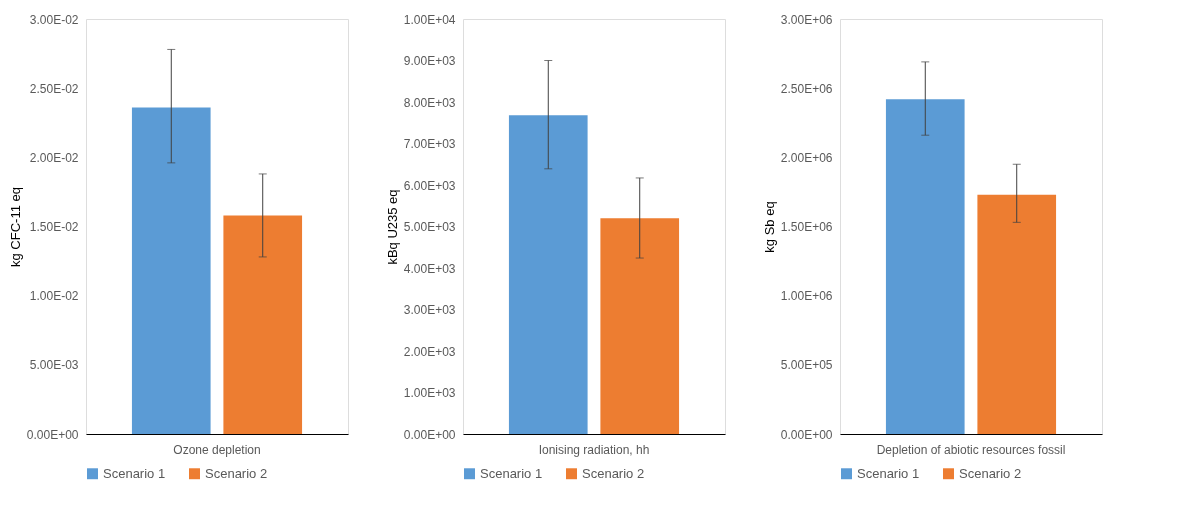 This screenshot has width=1198, height=506. What do you see at coordinates (806, 296) in the screenshot?
I see `y-tick-label: 1.00E+06` at bounding box center [806, 296].